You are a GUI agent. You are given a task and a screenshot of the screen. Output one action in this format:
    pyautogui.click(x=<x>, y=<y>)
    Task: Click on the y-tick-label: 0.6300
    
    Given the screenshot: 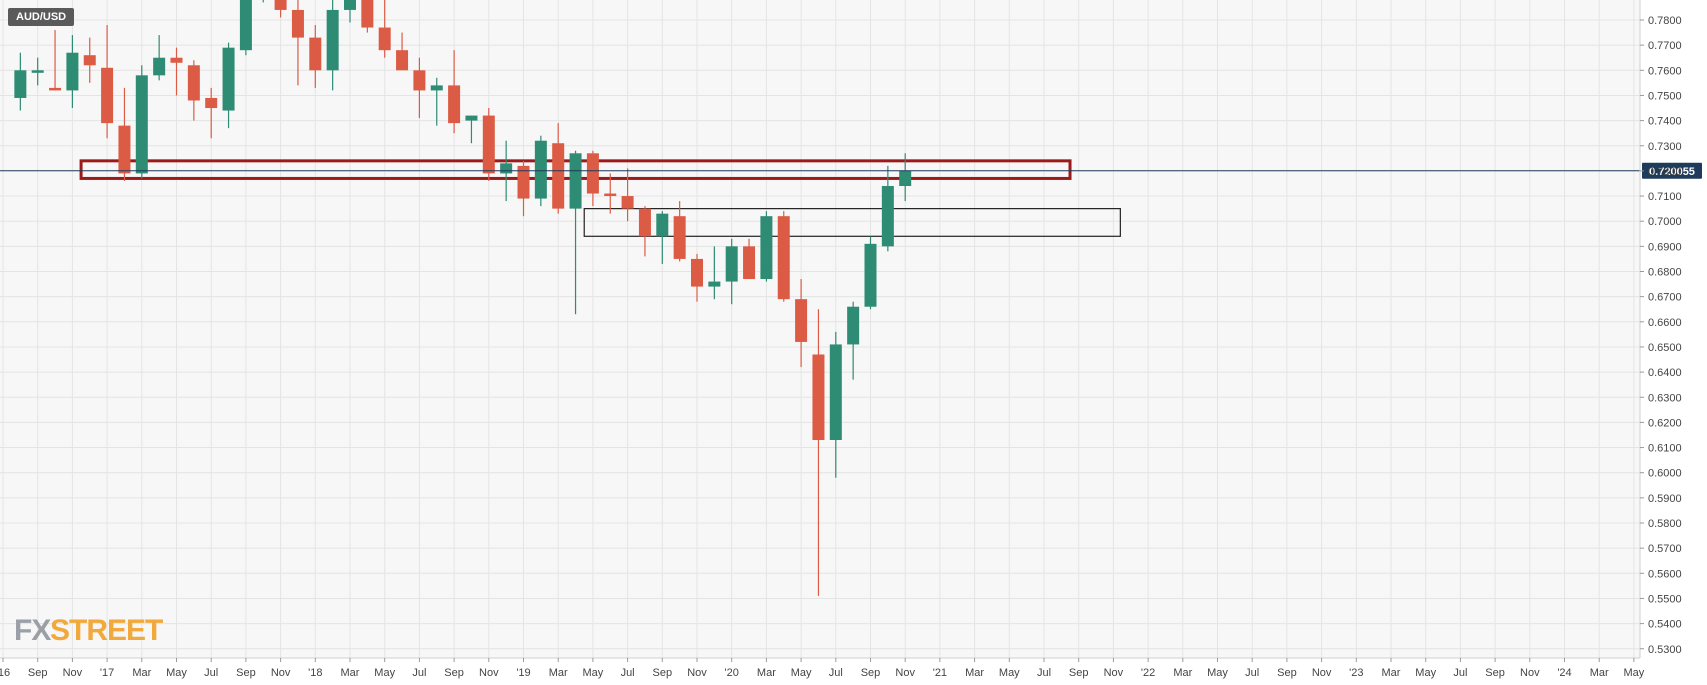 What is the action you would take?
    pyautogui.click(x=1665, y=398)
    